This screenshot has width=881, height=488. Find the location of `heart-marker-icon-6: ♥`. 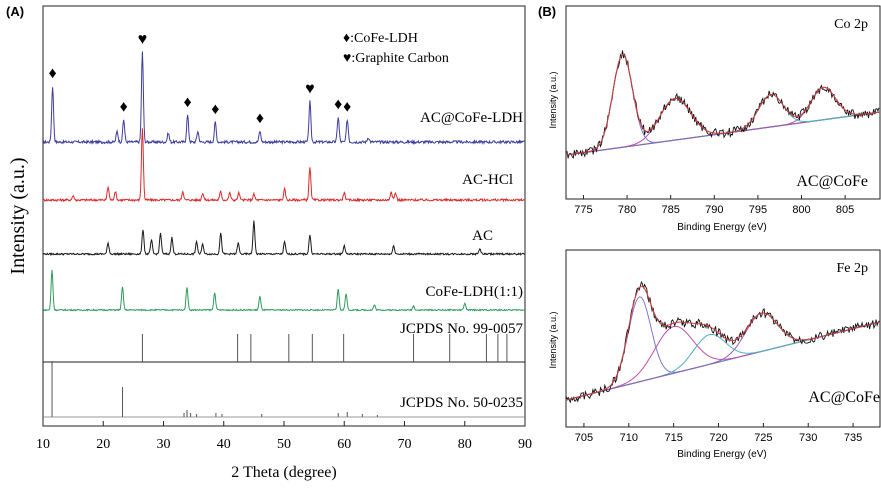

heart-marker-icon-6: ♥ is located at coordinates (310, 89).